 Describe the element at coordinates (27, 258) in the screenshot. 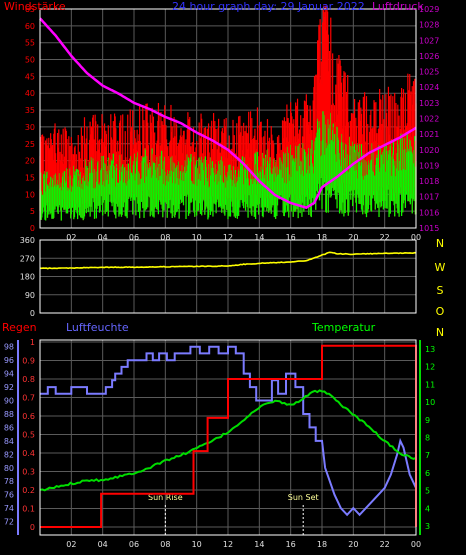

I see `direction-y-tick: 270` at that location.